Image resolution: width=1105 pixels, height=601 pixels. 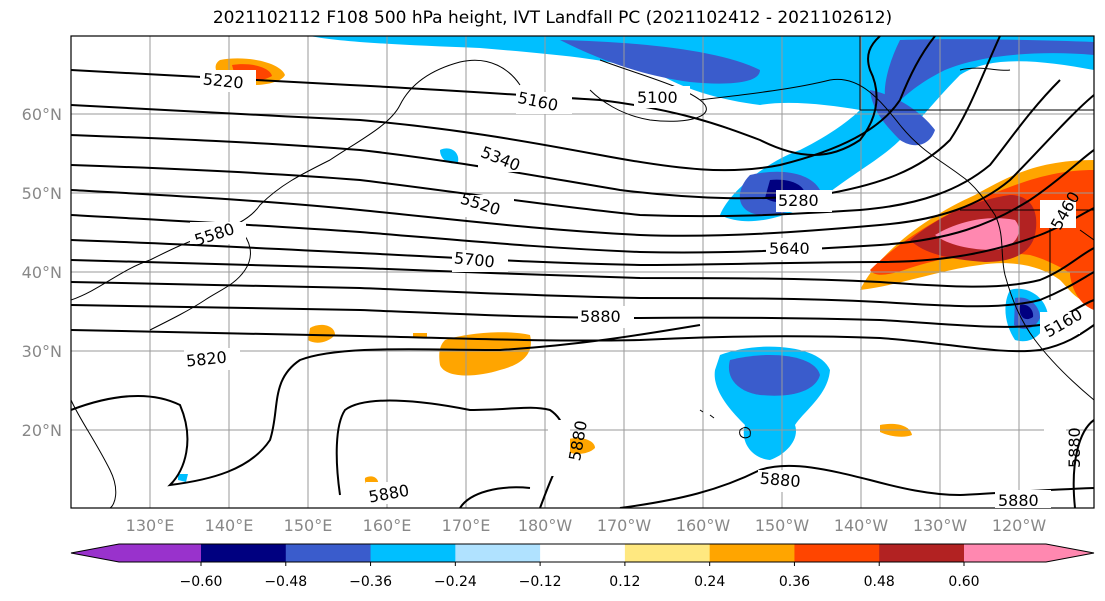 I want to click on shade-arctic-mid, so click(x=989, y=75).